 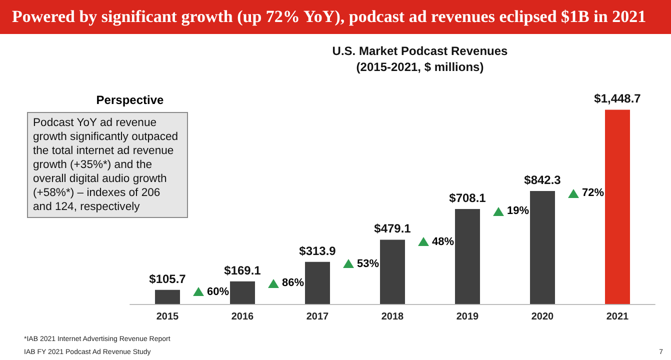 I want to click on chart-subtitle: U.S. Market Podcast Revenues (2015-2021, $ millions), so click(x=420, y=59).